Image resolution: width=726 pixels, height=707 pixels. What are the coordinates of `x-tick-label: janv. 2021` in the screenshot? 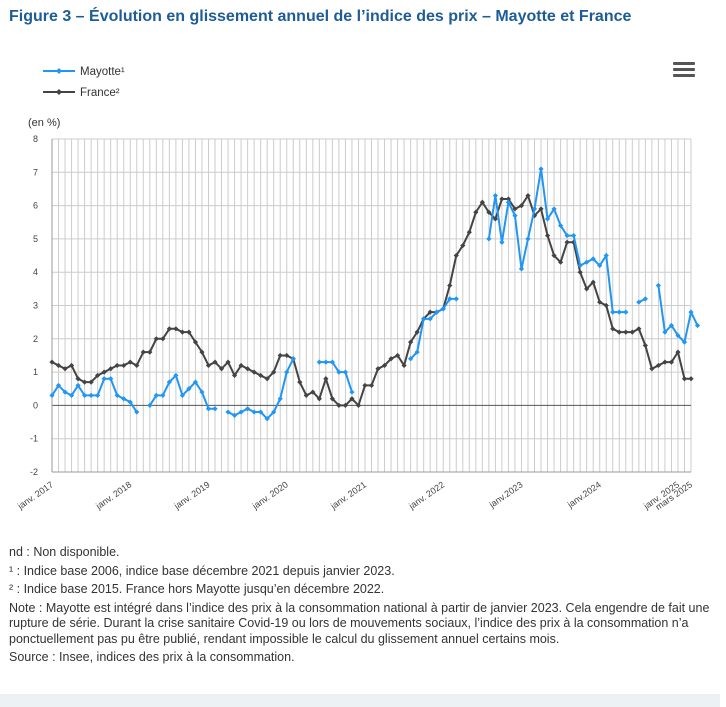 It's located at (348, 495).